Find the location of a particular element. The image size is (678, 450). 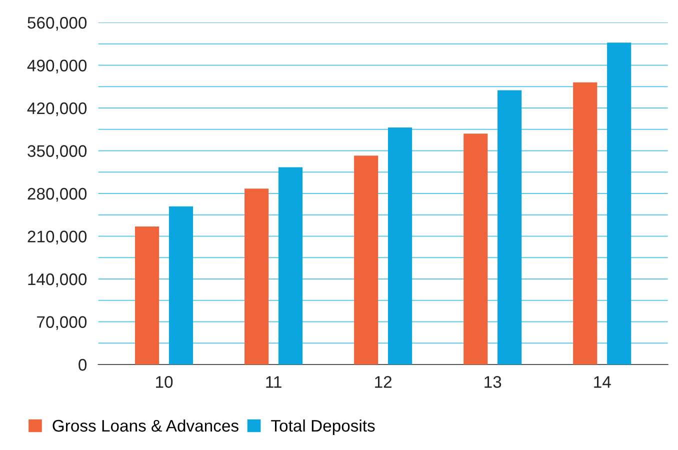

x-tick-label: 13 is located at coordinates (493, 382).